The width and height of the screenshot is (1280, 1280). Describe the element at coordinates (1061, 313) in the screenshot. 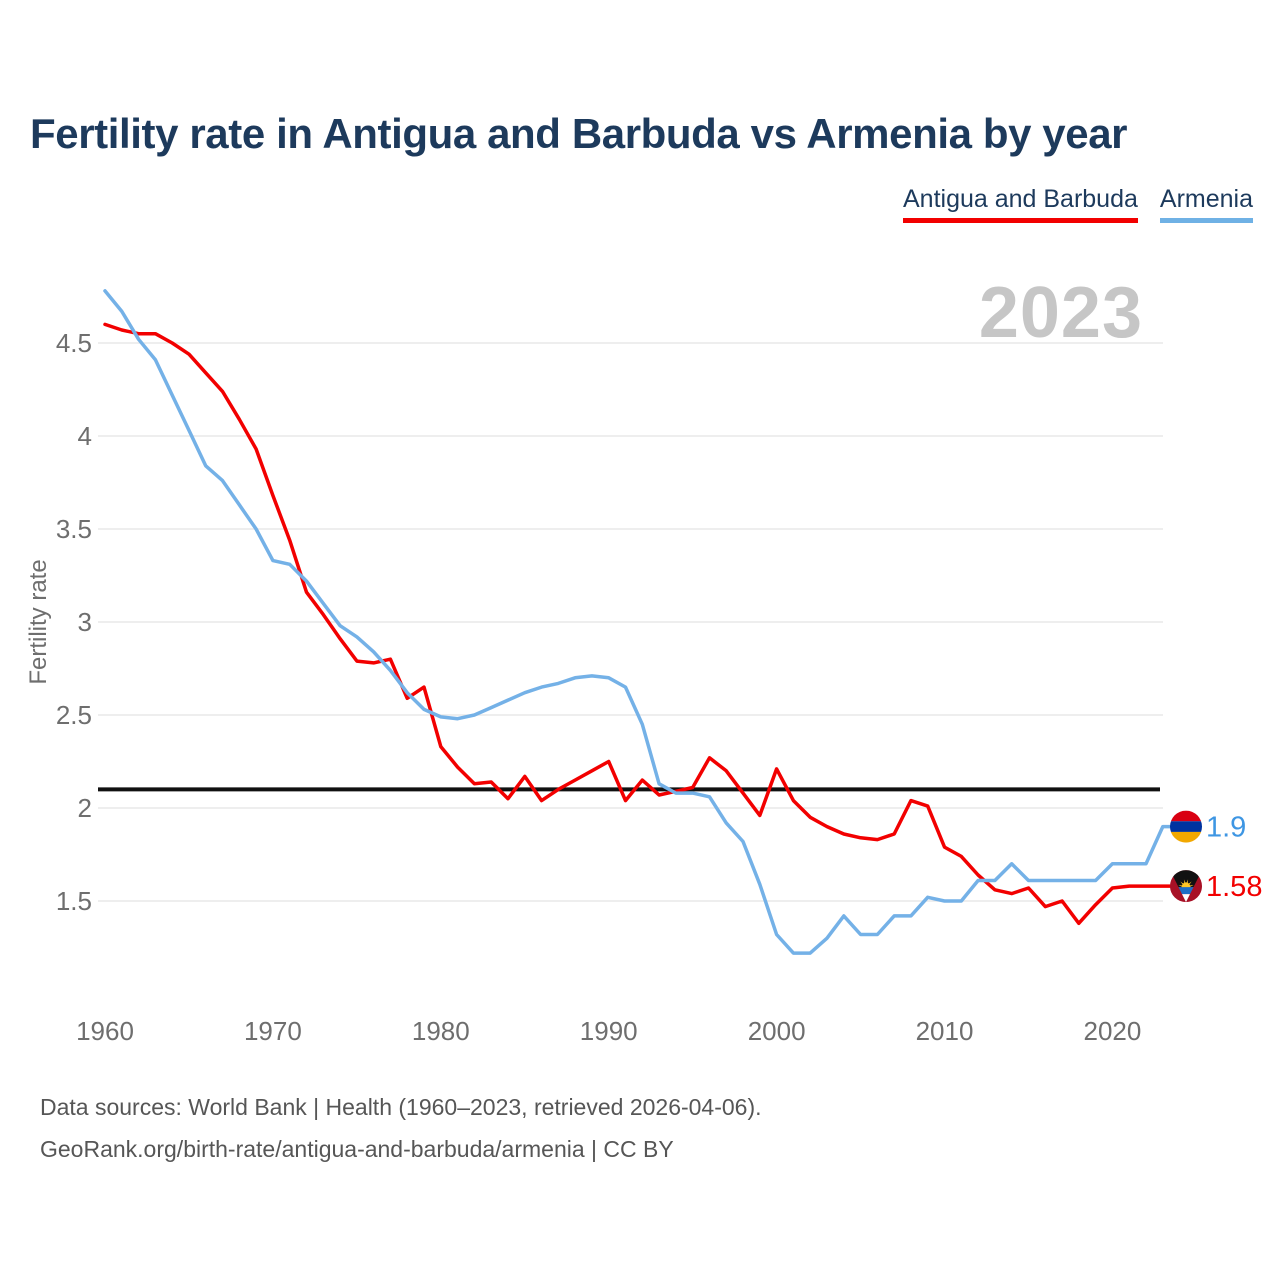

I see `watermark-year: 2023` at that location.